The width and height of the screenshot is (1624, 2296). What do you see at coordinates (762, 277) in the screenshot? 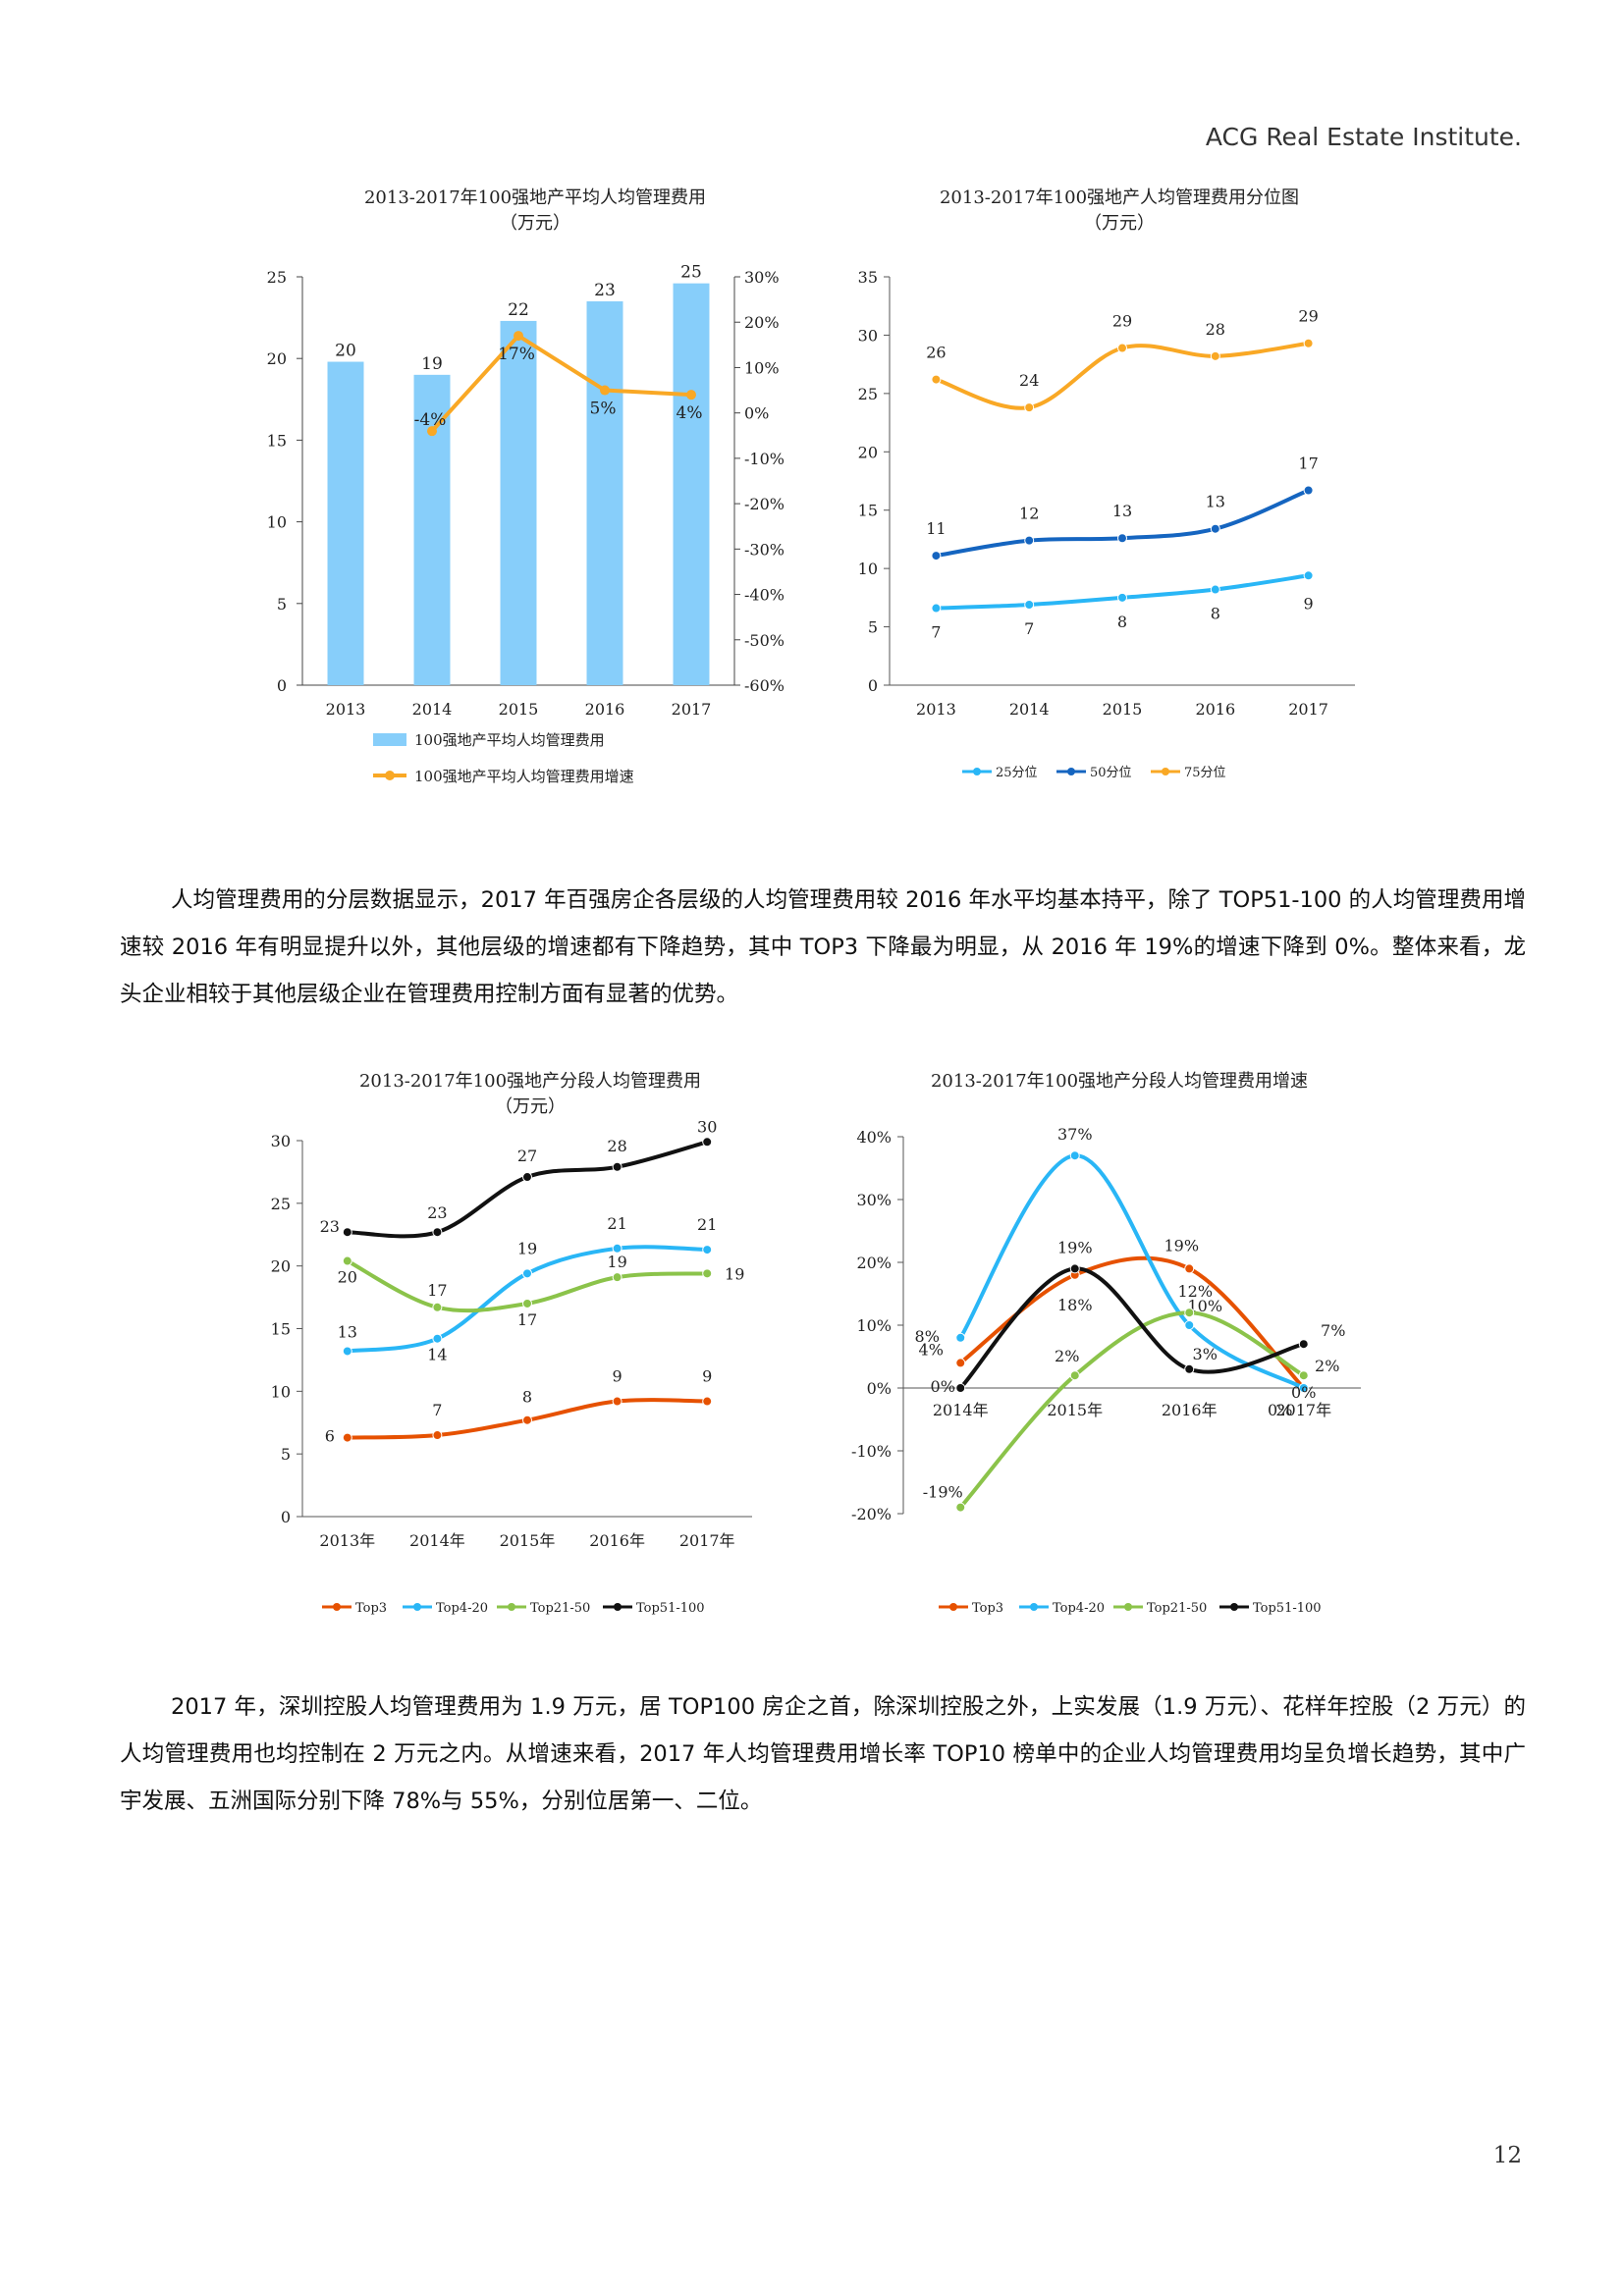
I see `y2-tick-label: 30%` at bounding box center [762, 277].